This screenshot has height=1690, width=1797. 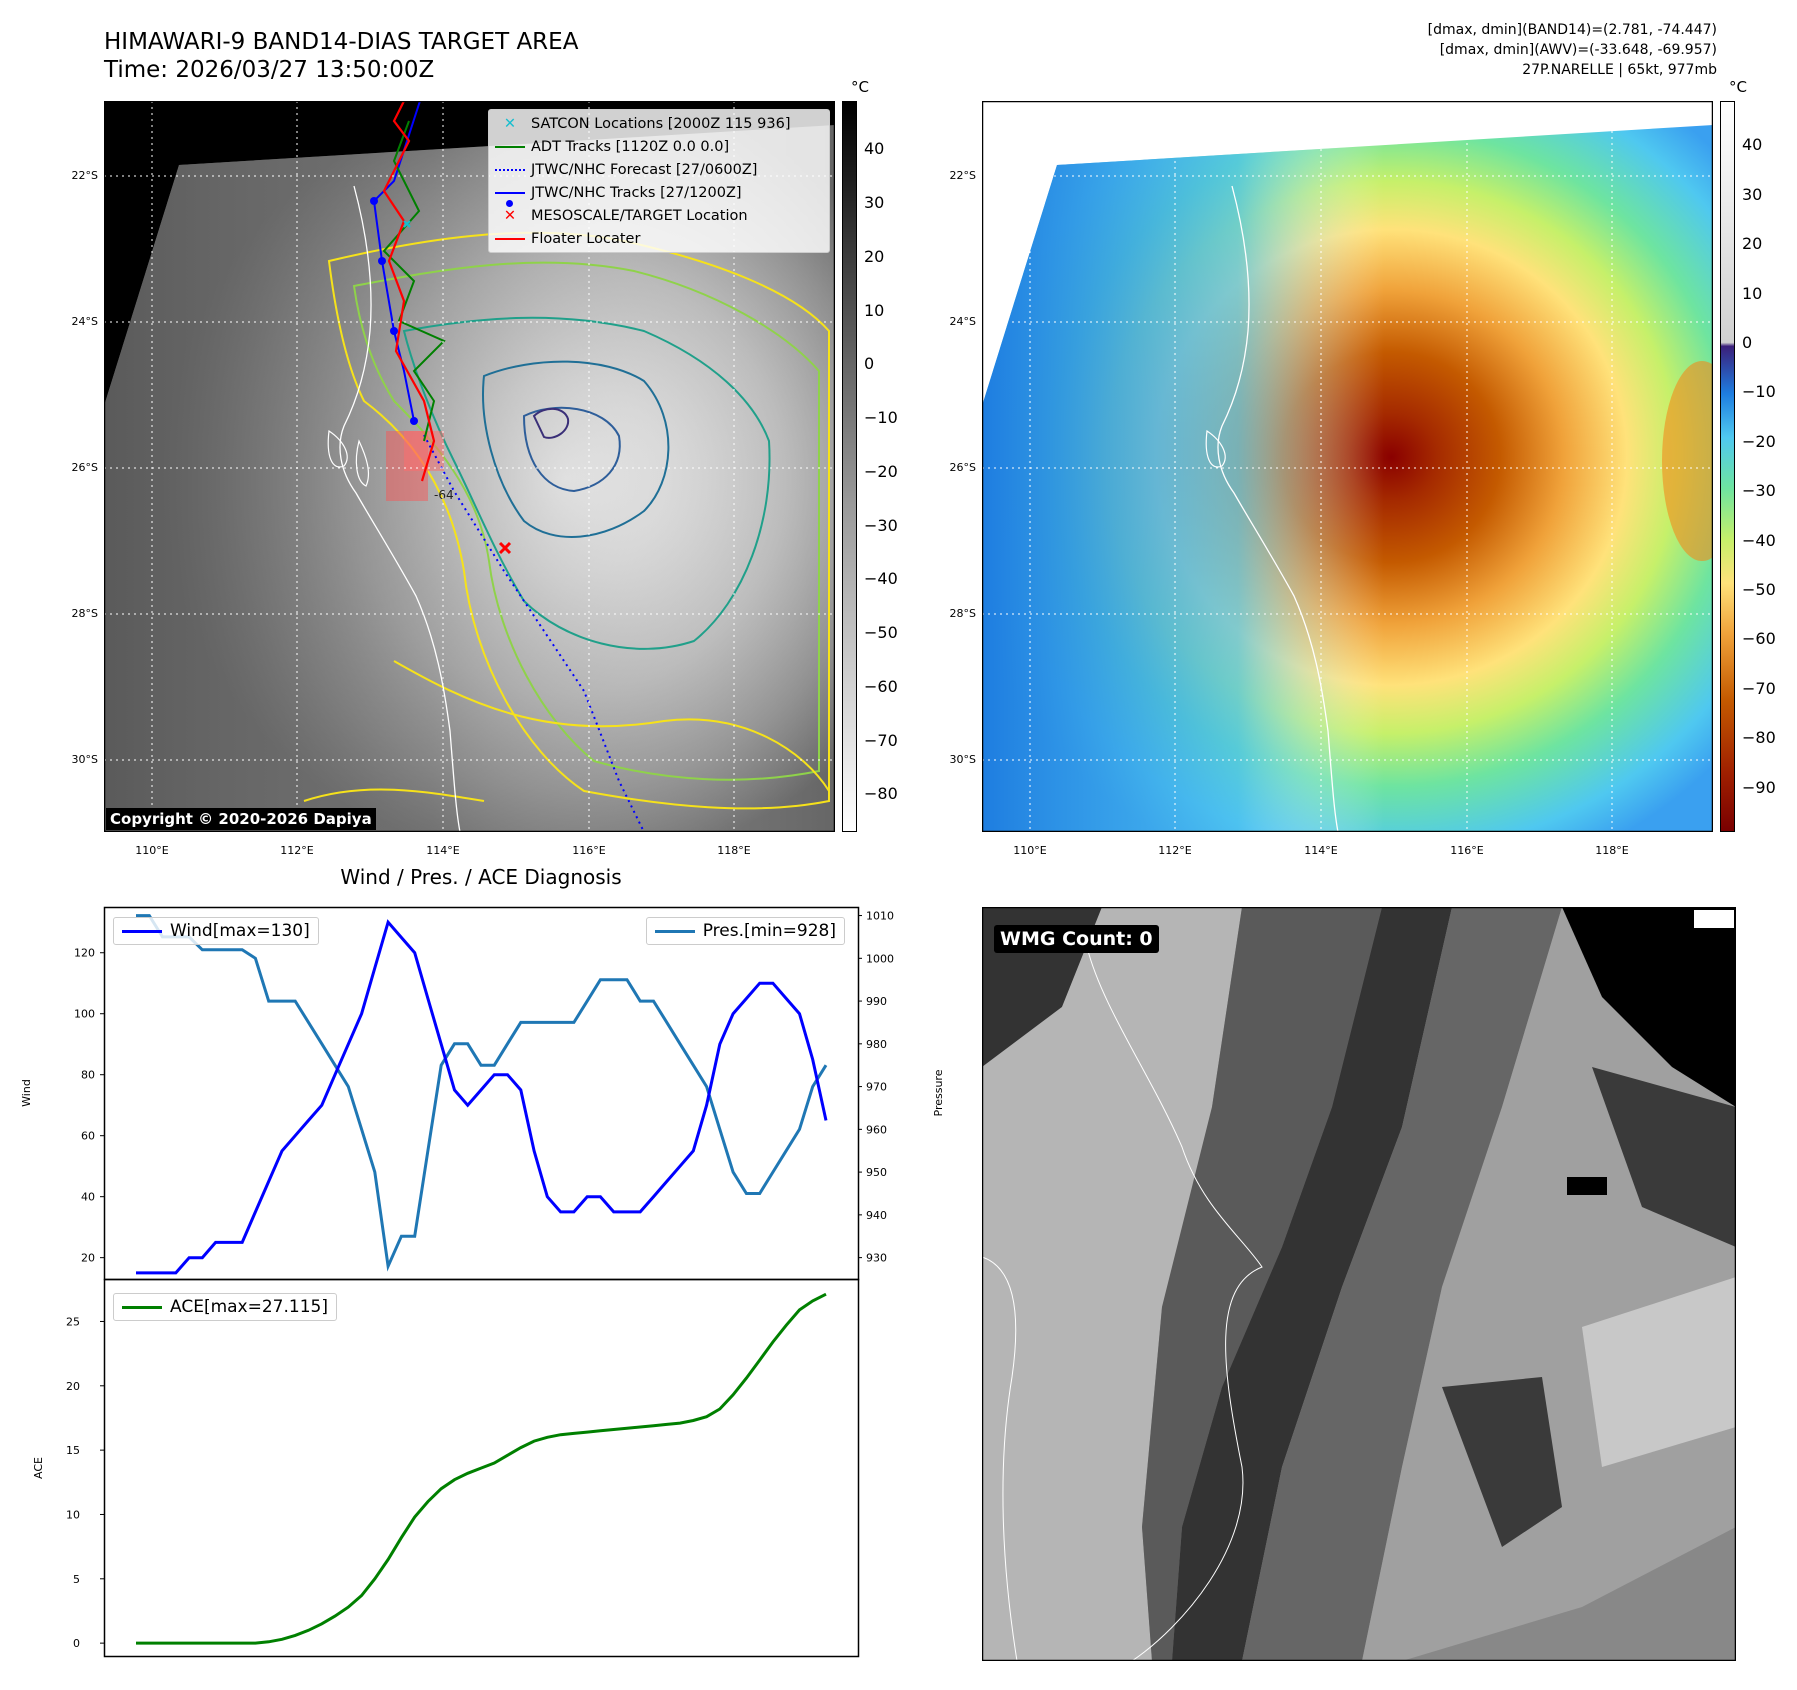 What do you see at coordinates (88, 1136) in the screenshot?
I see `wind-tick-label: 60` at bounding box center [88, 1136].